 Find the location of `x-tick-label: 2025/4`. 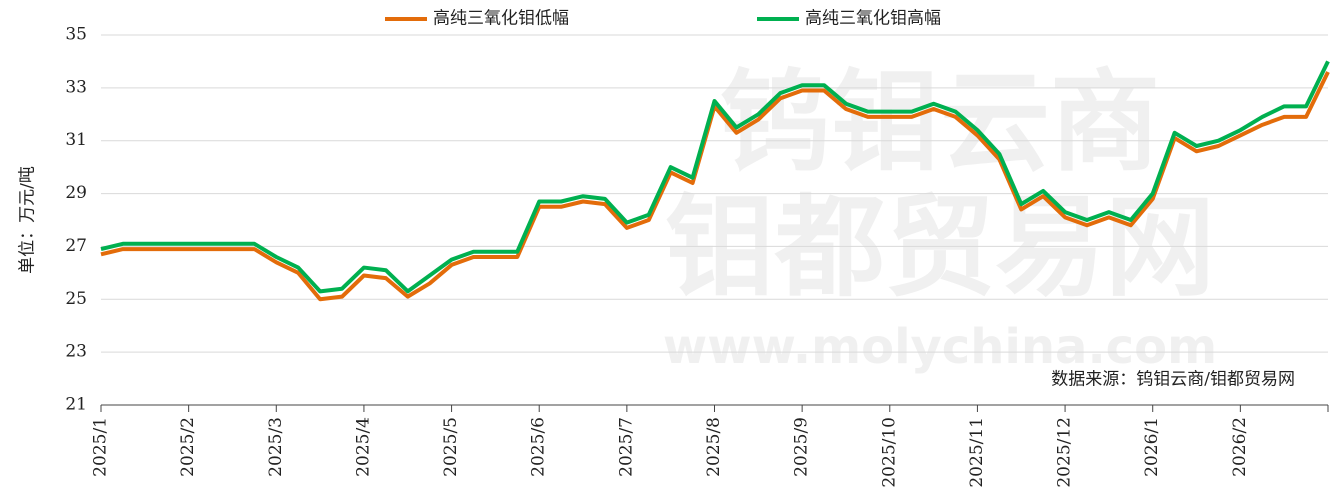

x-tick-label: 2025/4 is located at coordinates (363, 447).